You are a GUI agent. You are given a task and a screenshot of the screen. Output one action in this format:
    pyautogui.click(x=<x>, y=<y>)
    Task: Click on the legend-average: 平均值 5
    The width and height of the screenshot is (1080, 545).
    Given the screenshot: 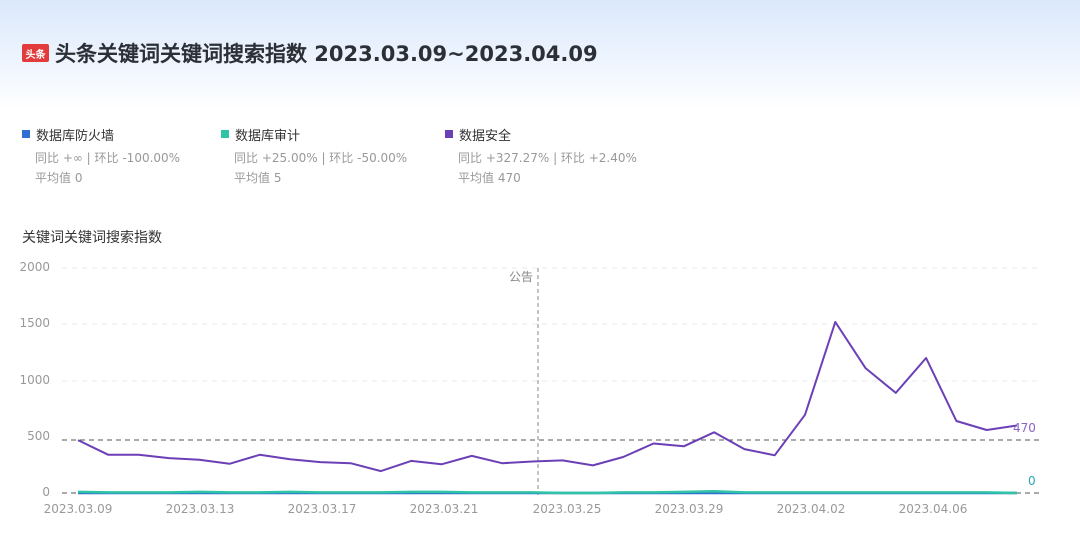 What is the action you would take?
    pyautogui.click(x=258, y=178)
    